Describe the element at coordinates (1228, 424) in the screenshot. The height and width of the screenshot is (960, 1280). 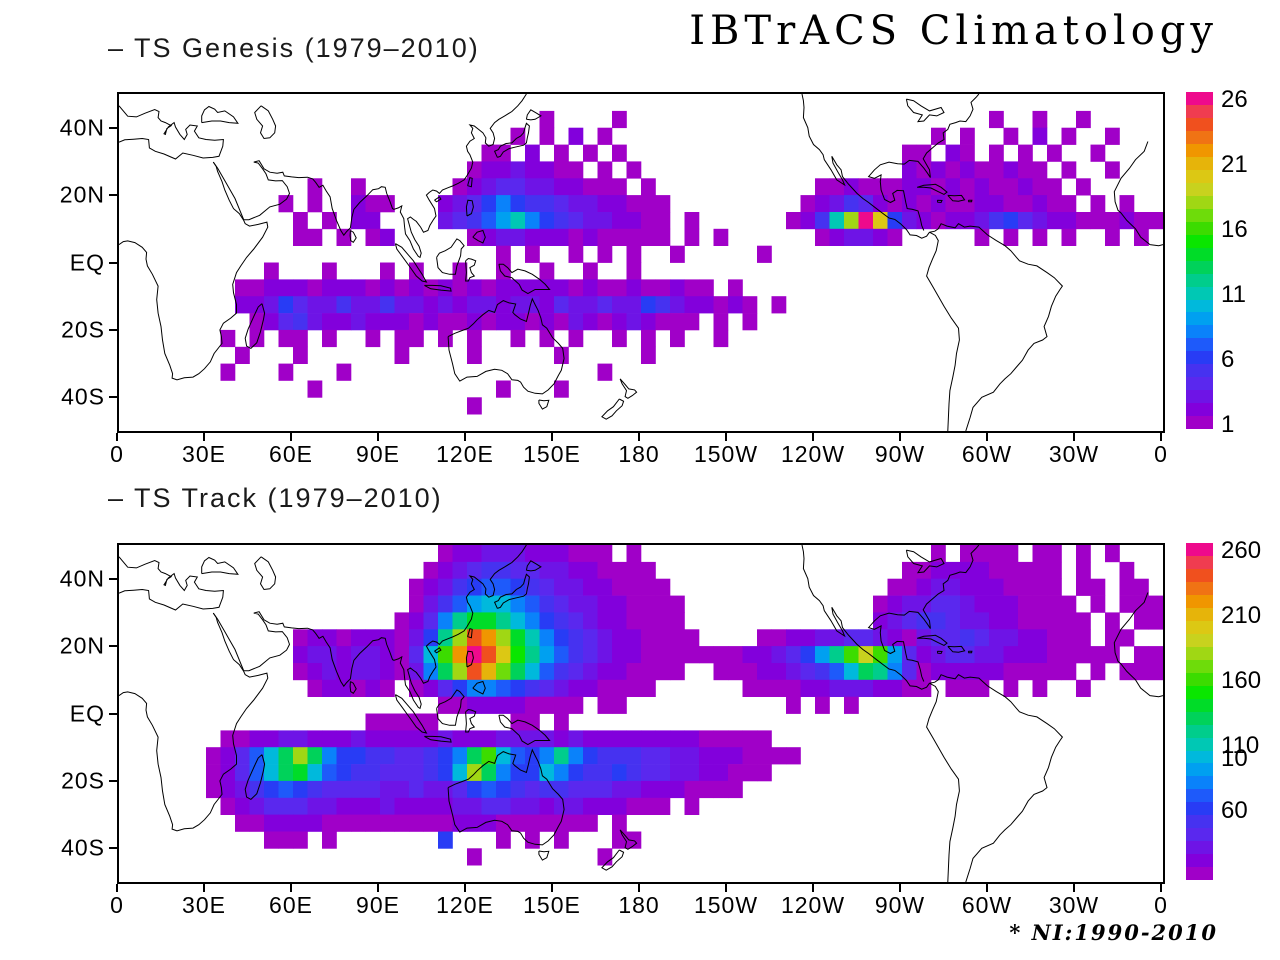
I see `colorbar-label: 1` at that location.